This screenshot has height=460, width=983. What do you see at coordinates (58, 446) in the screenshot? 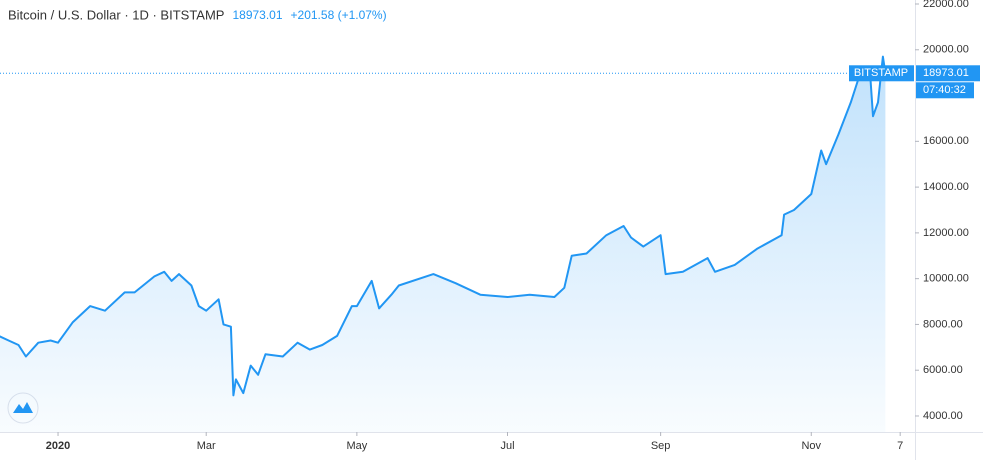
I see `x-tick-label: 2020` at bounding box center [58, 446].